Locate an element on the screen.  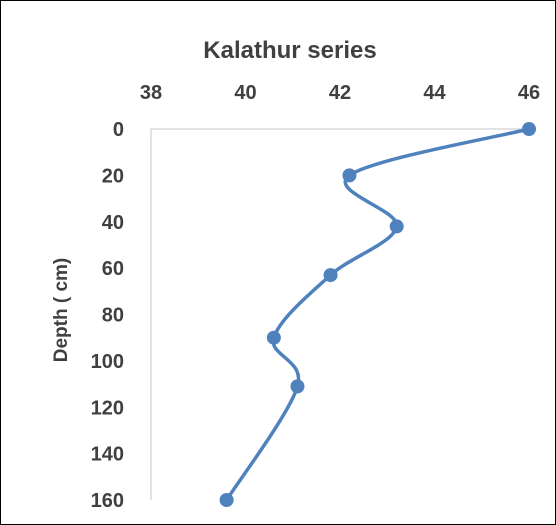
y-tick-label: 60 is located at coordinates (113, 269).